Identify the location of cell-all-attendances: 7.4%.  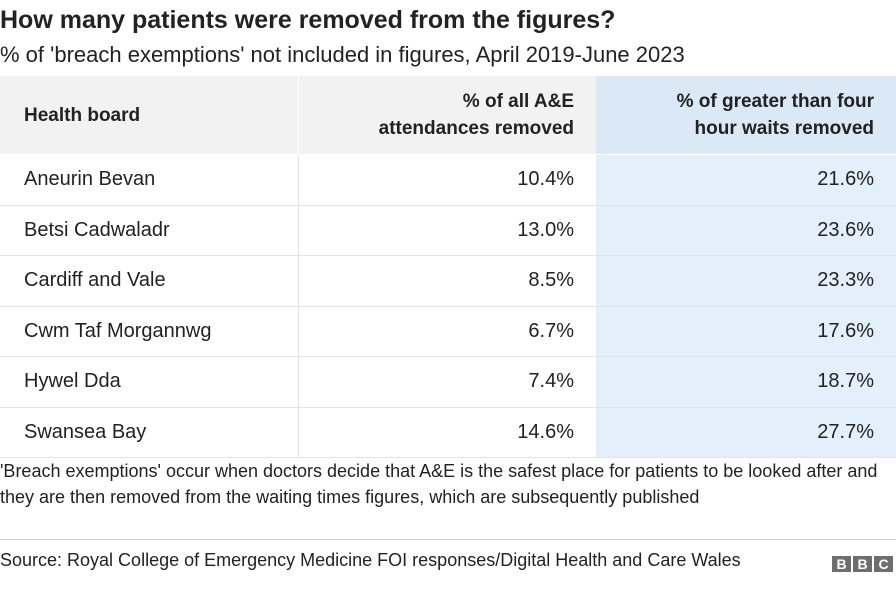
(447, 382).